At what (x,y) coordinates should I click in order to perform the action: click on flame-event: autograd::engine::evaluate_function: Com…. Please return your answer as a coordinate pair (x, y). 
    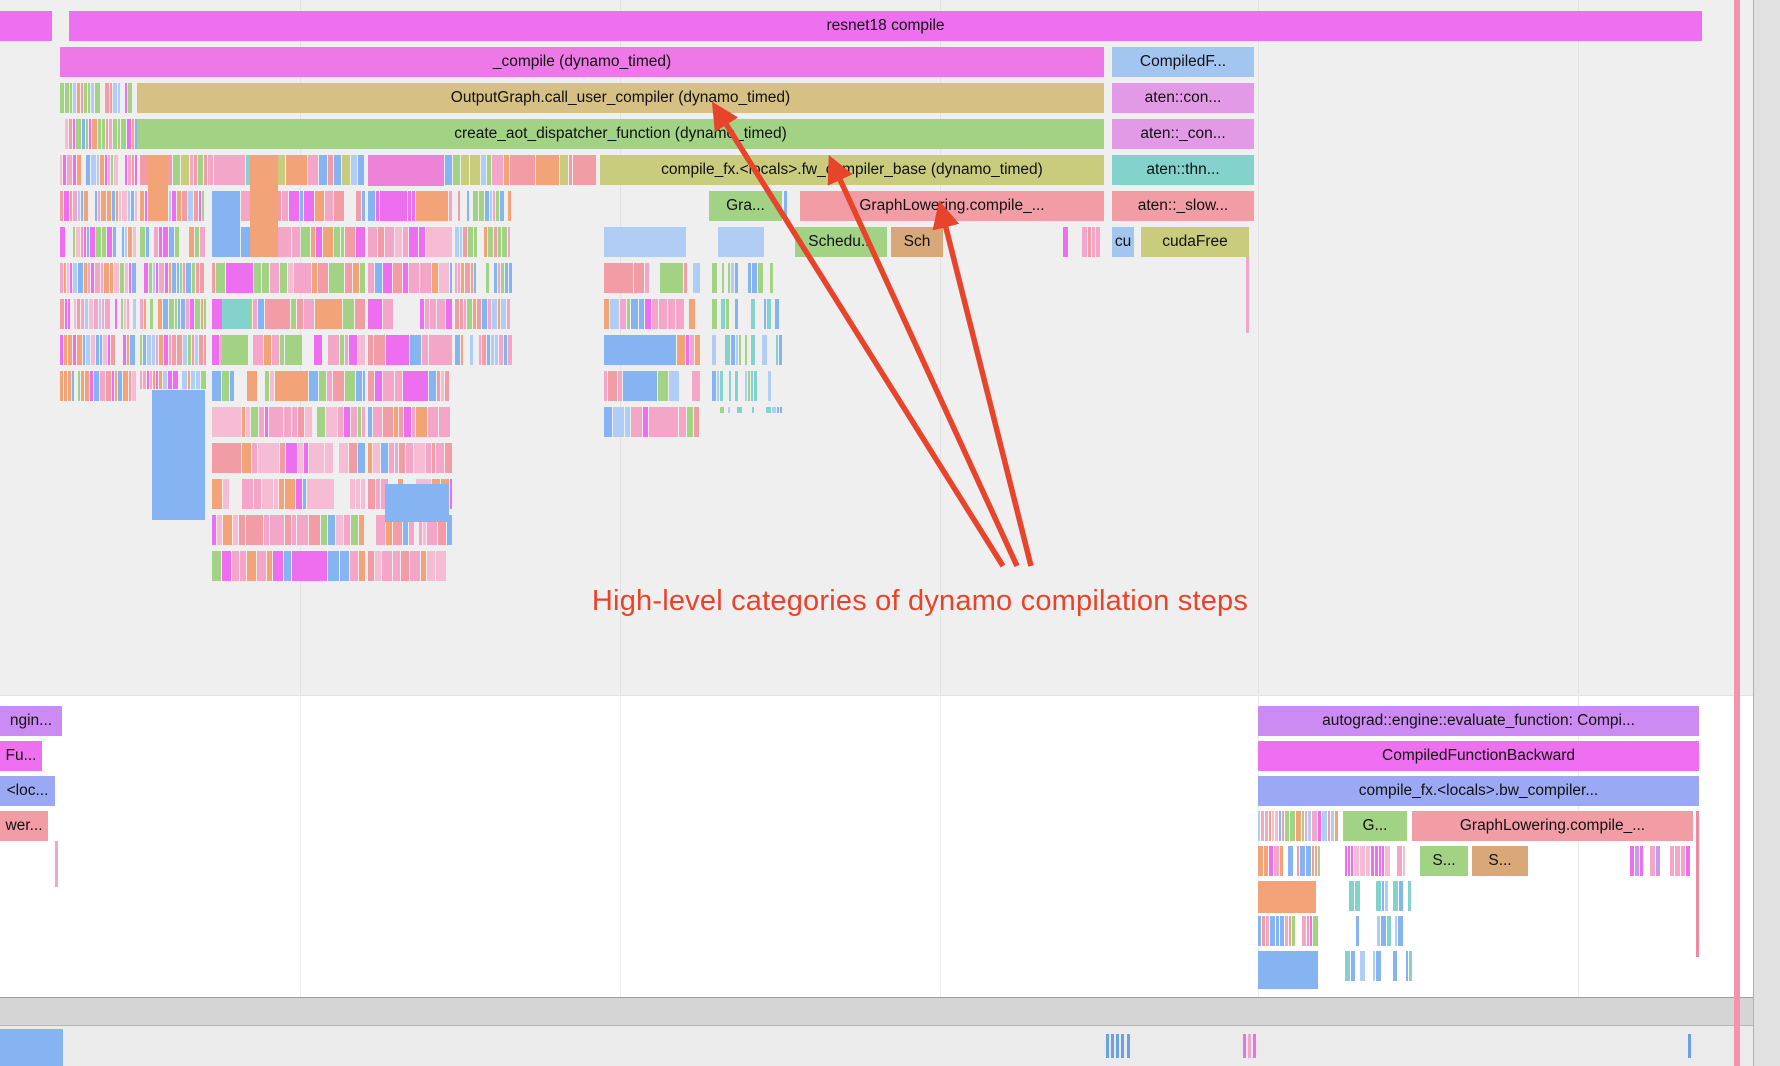
    Looking at the image, I should click on (1478, 721).